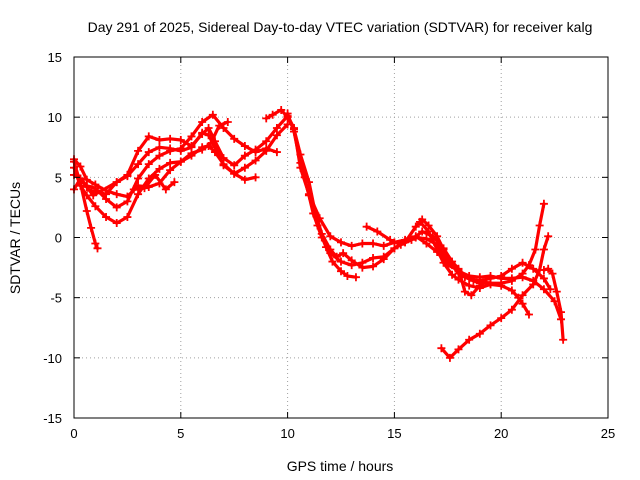 The height and width of the screenshot is (480, 640). I want to click on y-tick-label: -5, so click(56, 298).